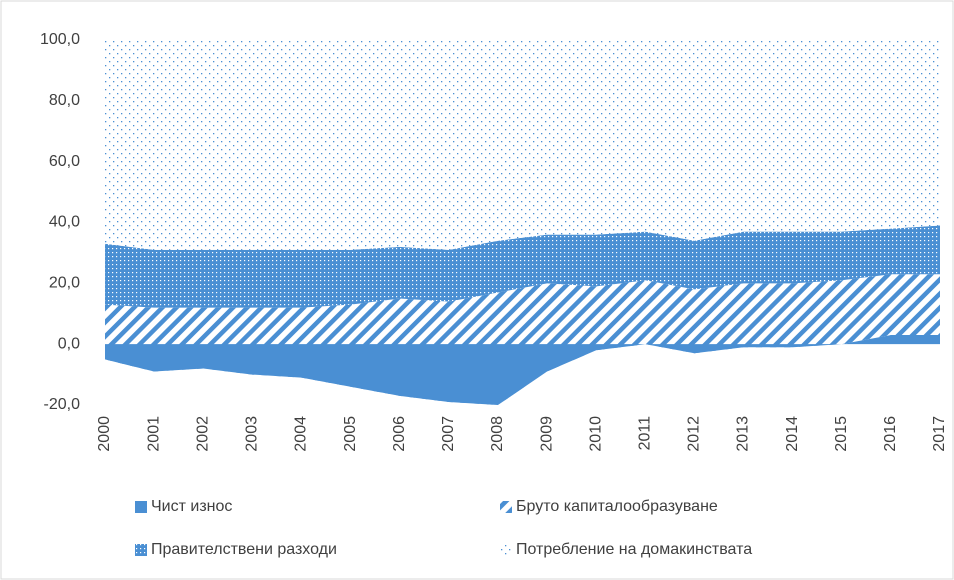 The image size is (954, 580). Describe the element at coordinates (104, 434) in the screenshot. I see `x-tick-label: 2000` at that location.